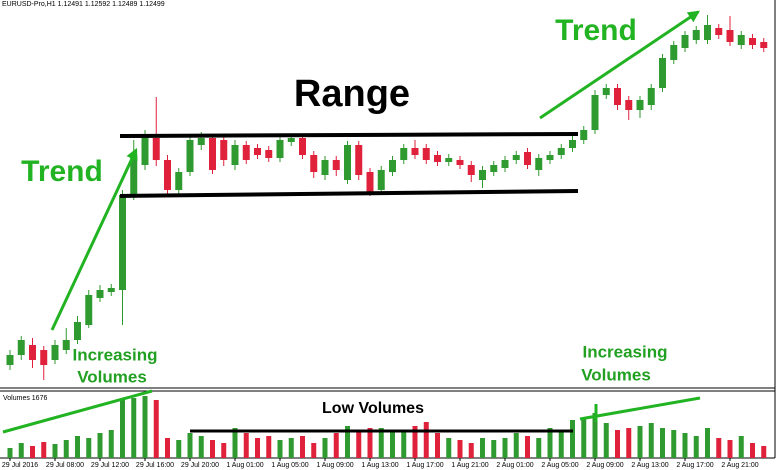 The height and width of the screenshot is (470, 780). I want to click on x-tick-label: 29 Jul 12:00, so click(110, 465).